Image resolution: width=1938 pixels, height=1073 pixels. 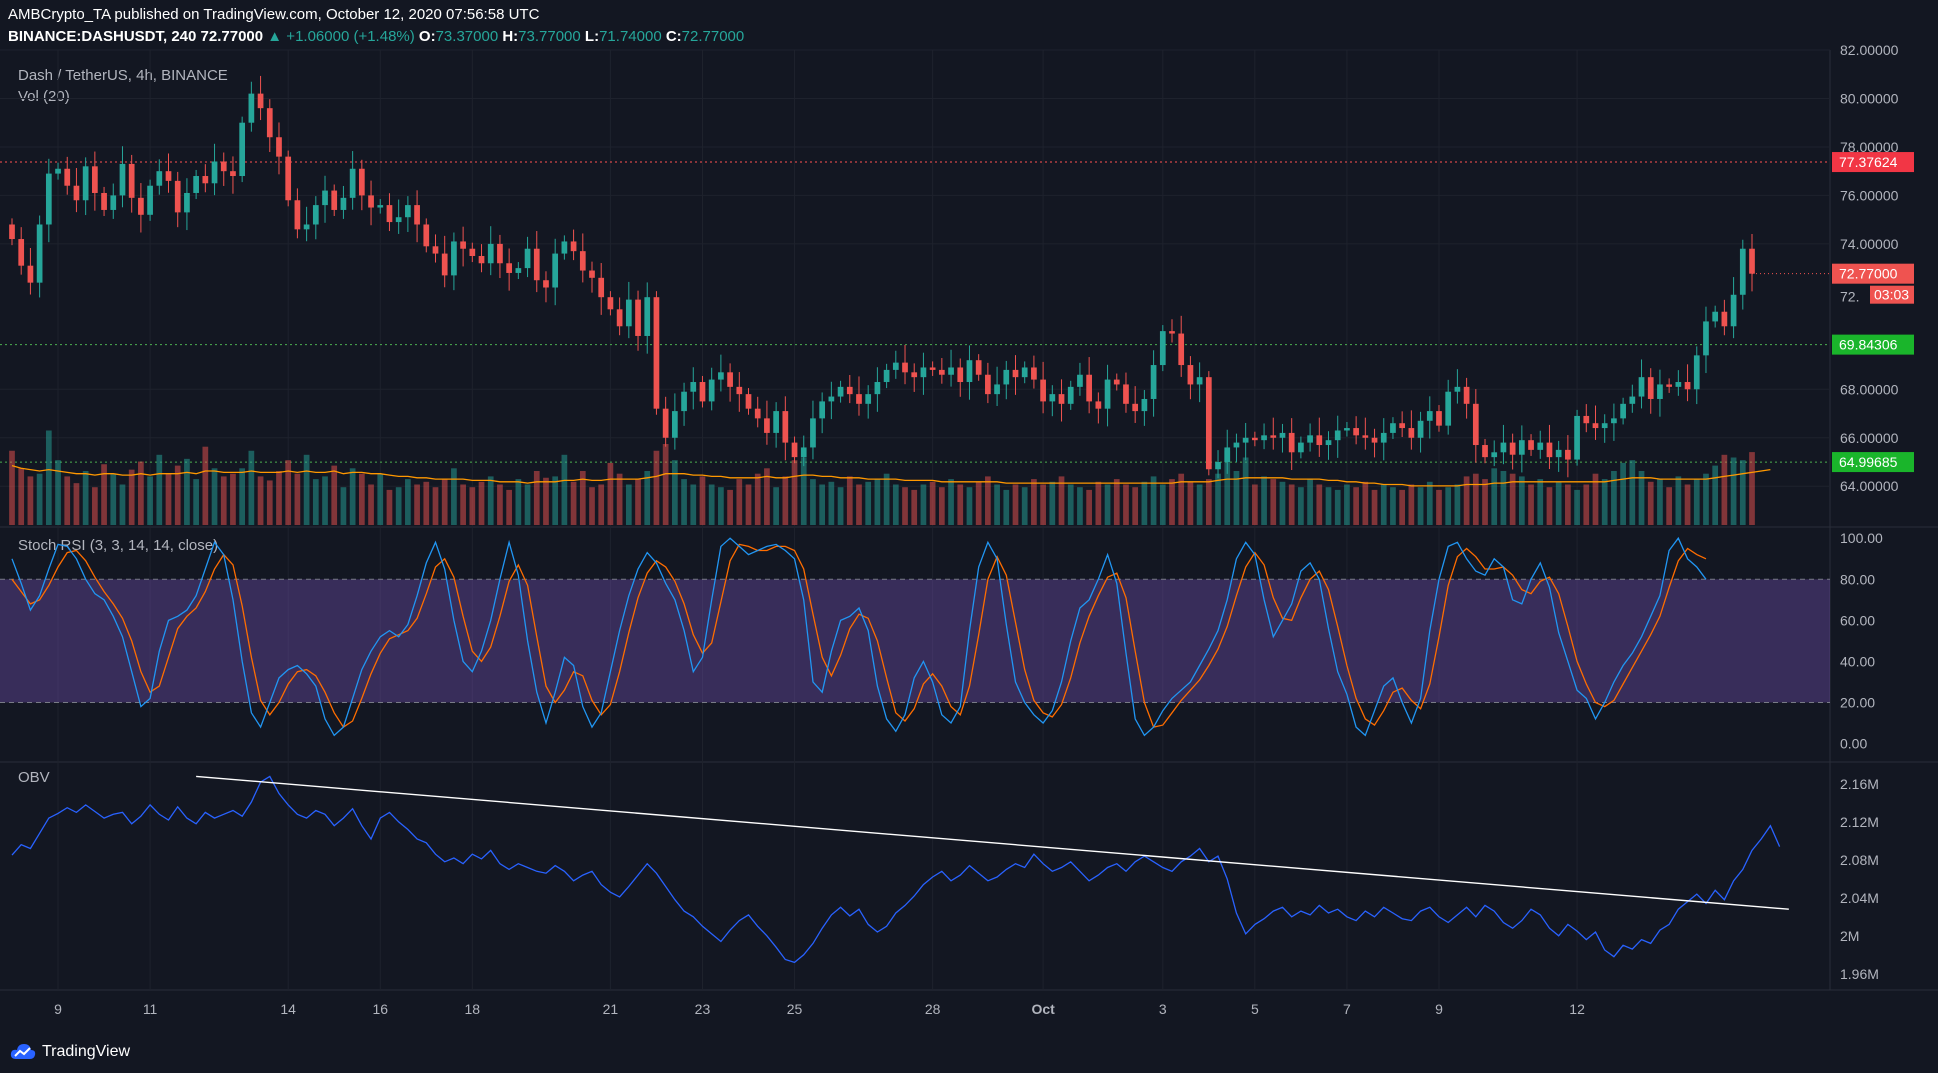 I want to click on open-label: O:, so click(x=427, y=36).